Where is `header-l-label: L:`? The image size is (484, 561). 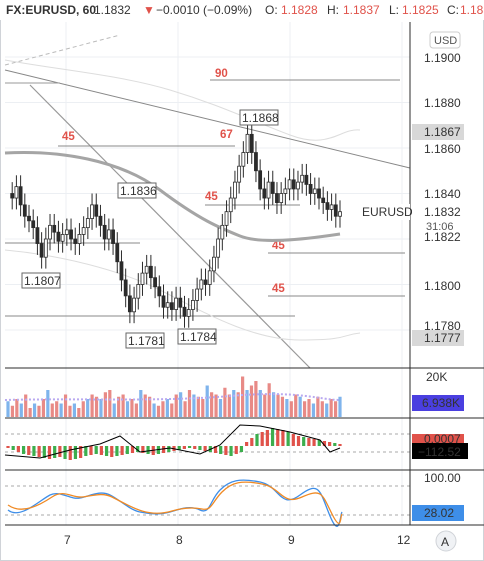
header-l-label: L: is located at coordinates (394, 10).